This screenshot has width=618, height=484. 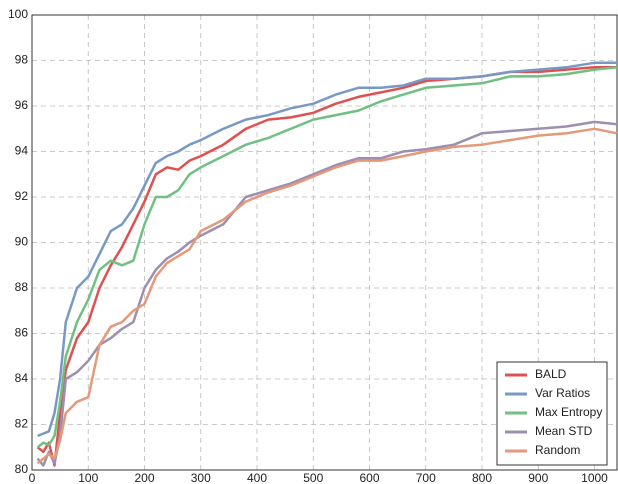 What do you see at coordinates (568, 412) in the screenshot?
I see `legend-label: Max Entropy` at bounding box center [568, 412].